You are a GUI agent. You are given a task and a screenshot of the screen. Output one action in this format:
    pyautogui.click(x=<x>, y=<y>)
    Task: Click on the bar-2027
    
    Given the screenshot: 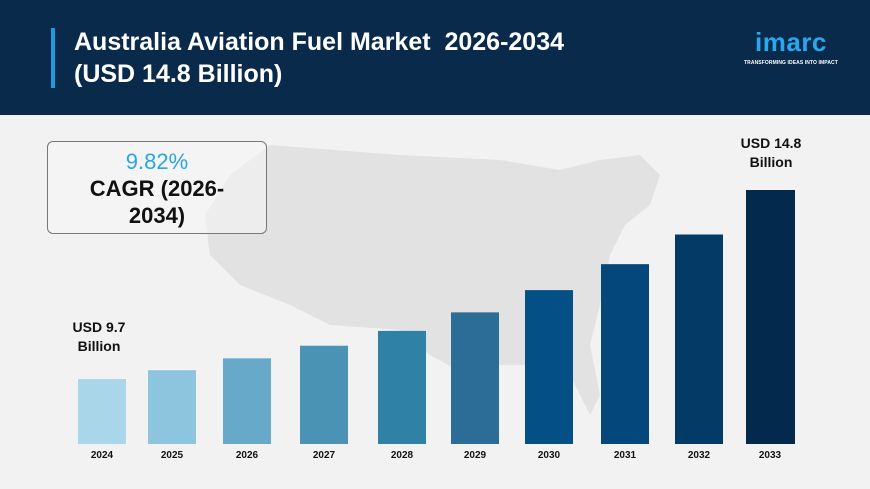 What is the action you would take?
    pyautogui.click(x=324, y=394)
    